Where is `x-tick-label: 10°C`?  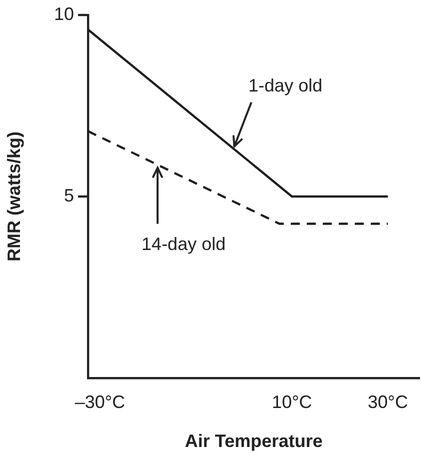 x-tick-label: 10°C is located at coordinates (292, 402).